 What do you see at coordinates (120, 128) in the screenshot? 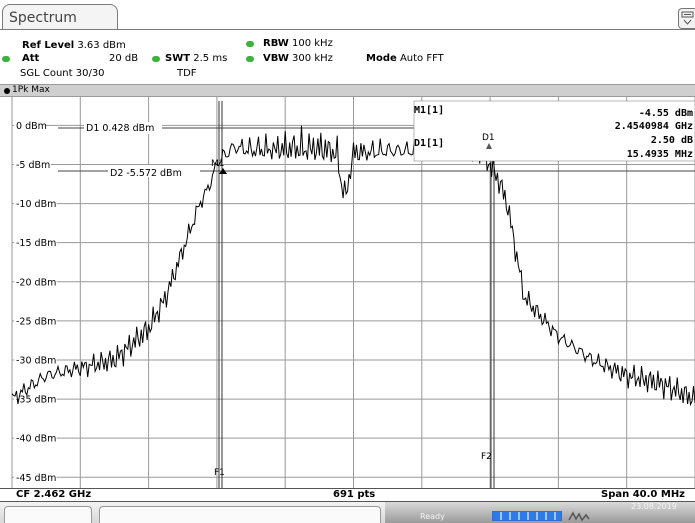
I see `d1-line-label: D1 0.428 dBm` at bounding box center [120, 128].